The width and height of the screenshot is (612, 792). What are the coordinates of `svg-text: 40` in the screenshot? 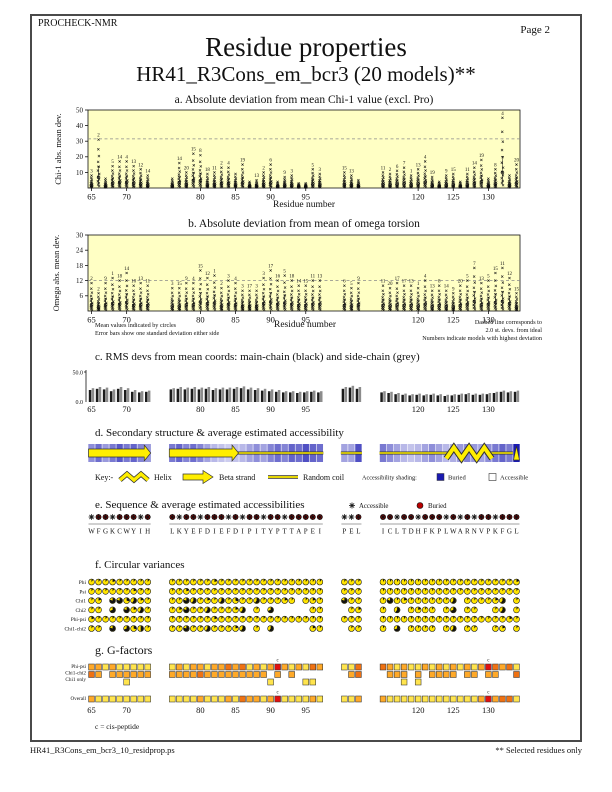 It's located at (80, 126).